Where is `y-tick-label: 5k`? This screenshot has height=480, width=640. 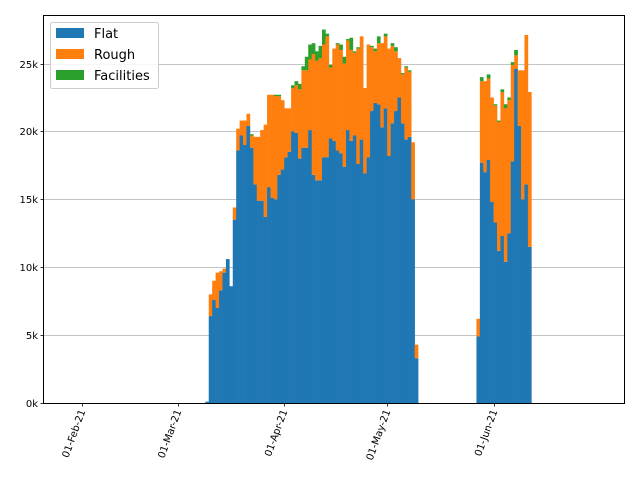 y-tick-label: 5k is located at coordinates (32, 336).